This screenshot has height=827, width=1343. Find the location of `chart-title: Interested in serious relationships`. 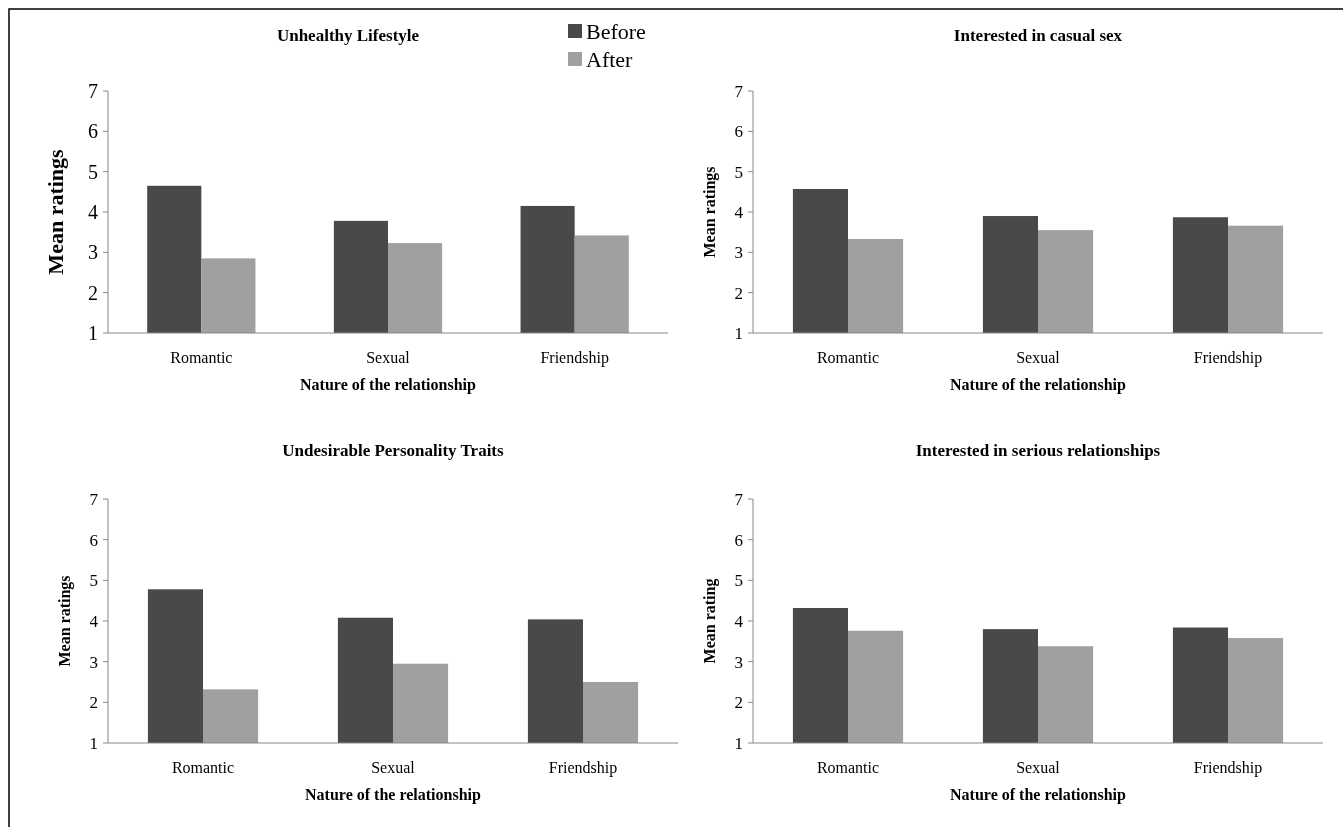

chart-title: Interested in serious relationships is located at coordinates (1038, 450).